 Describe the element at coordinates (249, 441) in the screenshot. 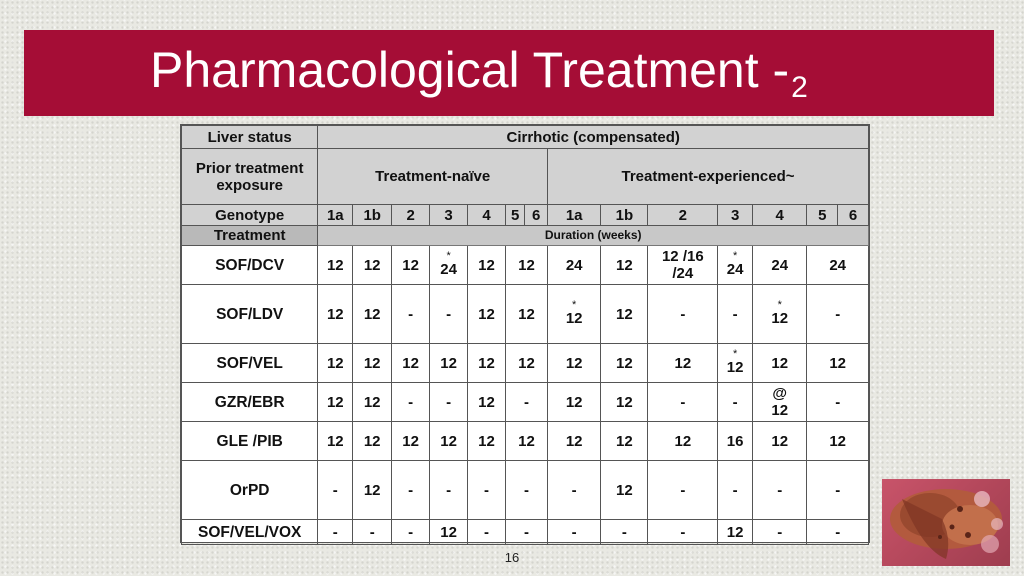

I see `drug-name: GLE /PIB` at that location.